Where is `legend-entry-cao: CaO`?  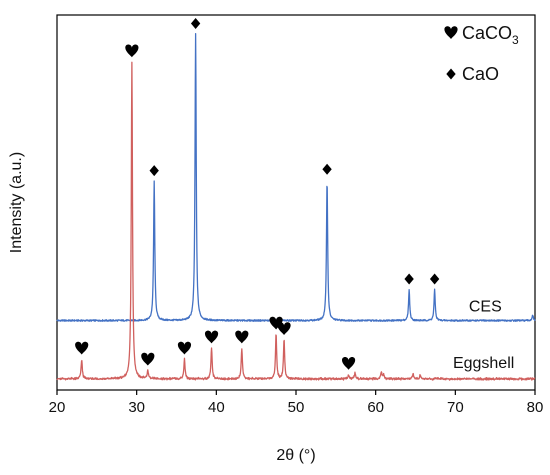
legend-entry-cao: CaO is located at coordinates (472, 74).